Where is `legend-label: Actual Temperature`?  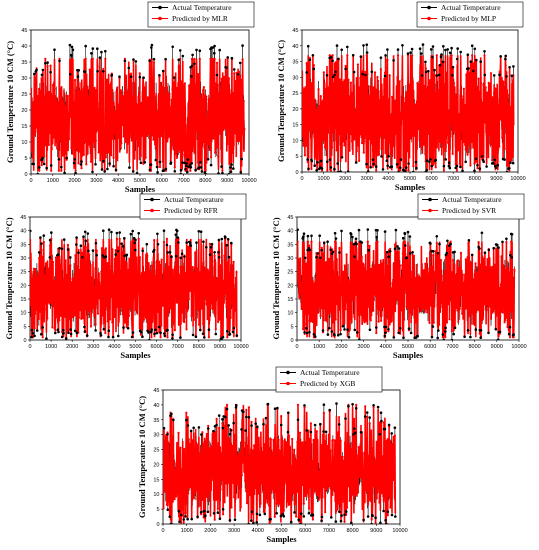 legend-label: Actual Temperature is located at coordinates (194, 199).